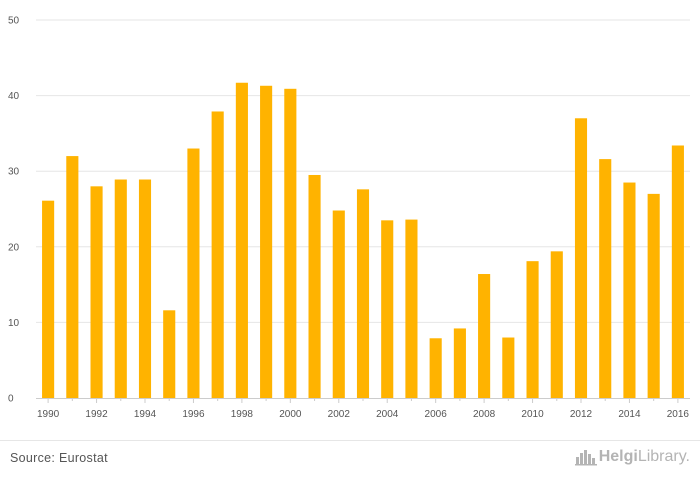  I want to click on bar-2000, so click(290, 243).